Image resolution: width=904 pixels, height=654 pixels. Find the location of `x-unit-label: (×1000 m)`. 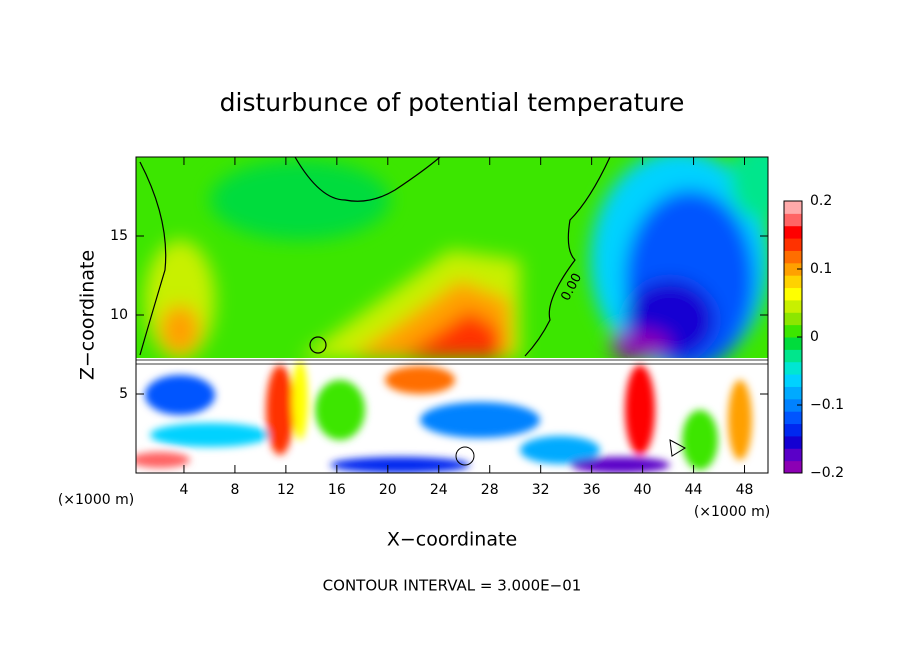

x-unit-label: (×1000 m) is located at coordinates (732, 512).